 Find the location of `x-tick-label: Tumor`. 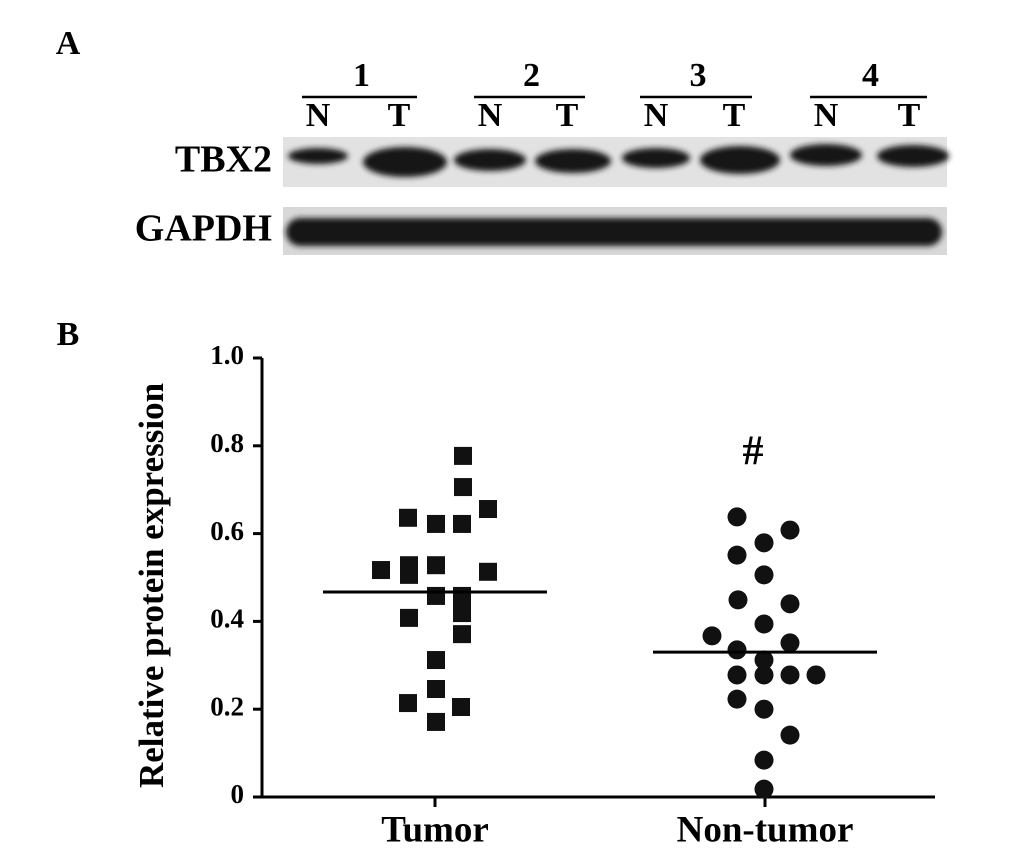

x-tick-label: Tumor is located at coordinates (435, 829).